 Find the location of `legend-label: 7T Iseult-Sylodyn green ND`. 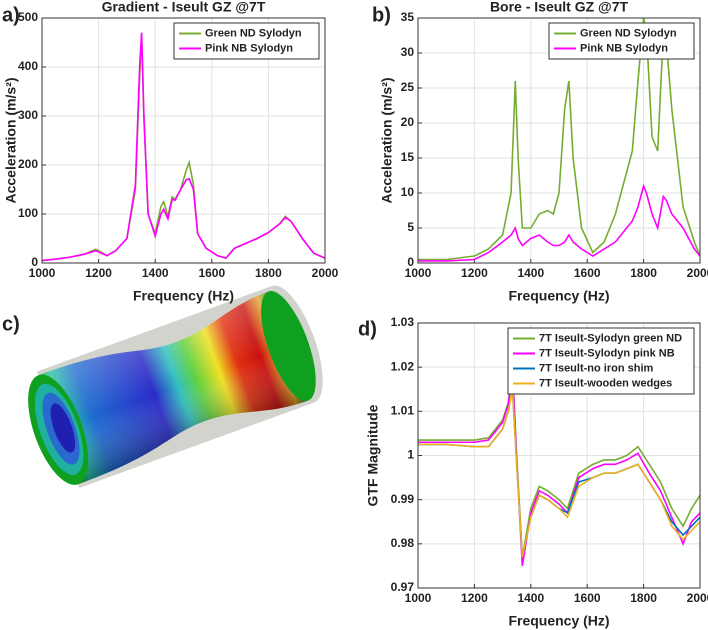

legend-label: 7T Iseult-Sylodyn green ND is located at coordinates (610, 338).